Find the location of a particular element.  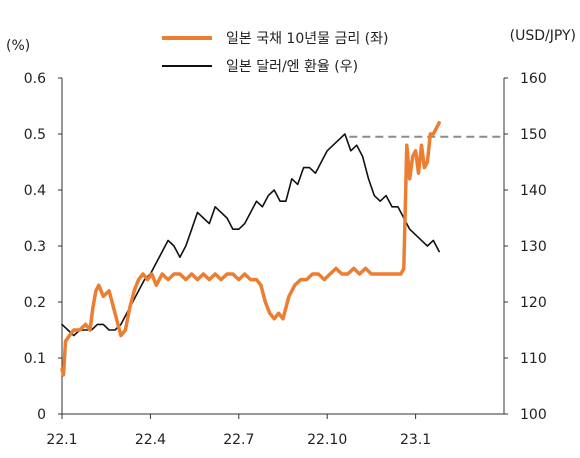

right-tick-label: 130 is located at coordinates (533, 247).